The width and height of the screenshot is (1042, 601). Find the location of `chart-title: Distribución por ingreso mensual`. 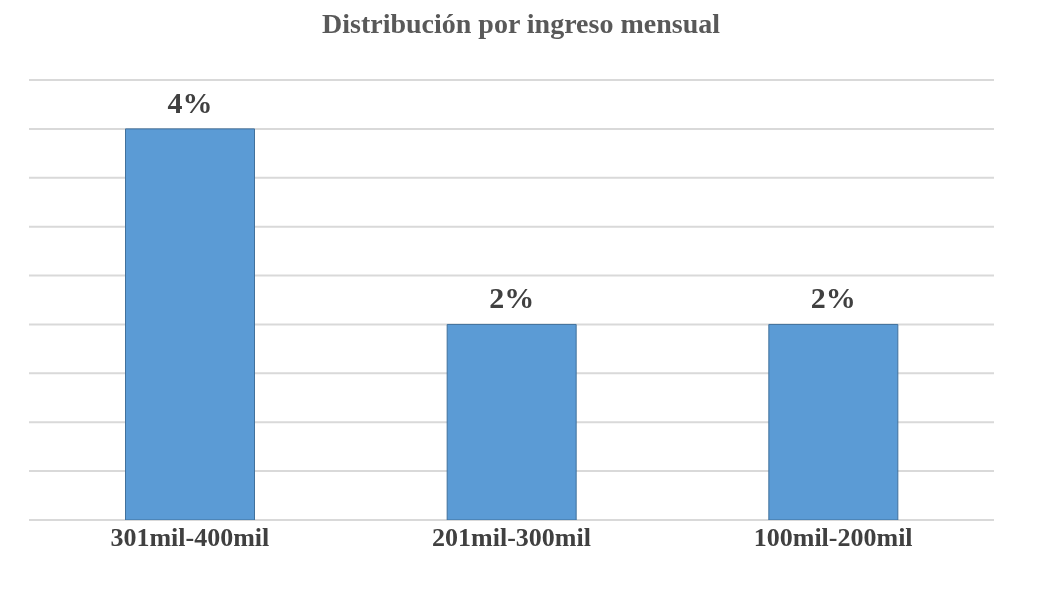

chart-title: Distribución por ingreso mensual is located at coordinates (521, 24).